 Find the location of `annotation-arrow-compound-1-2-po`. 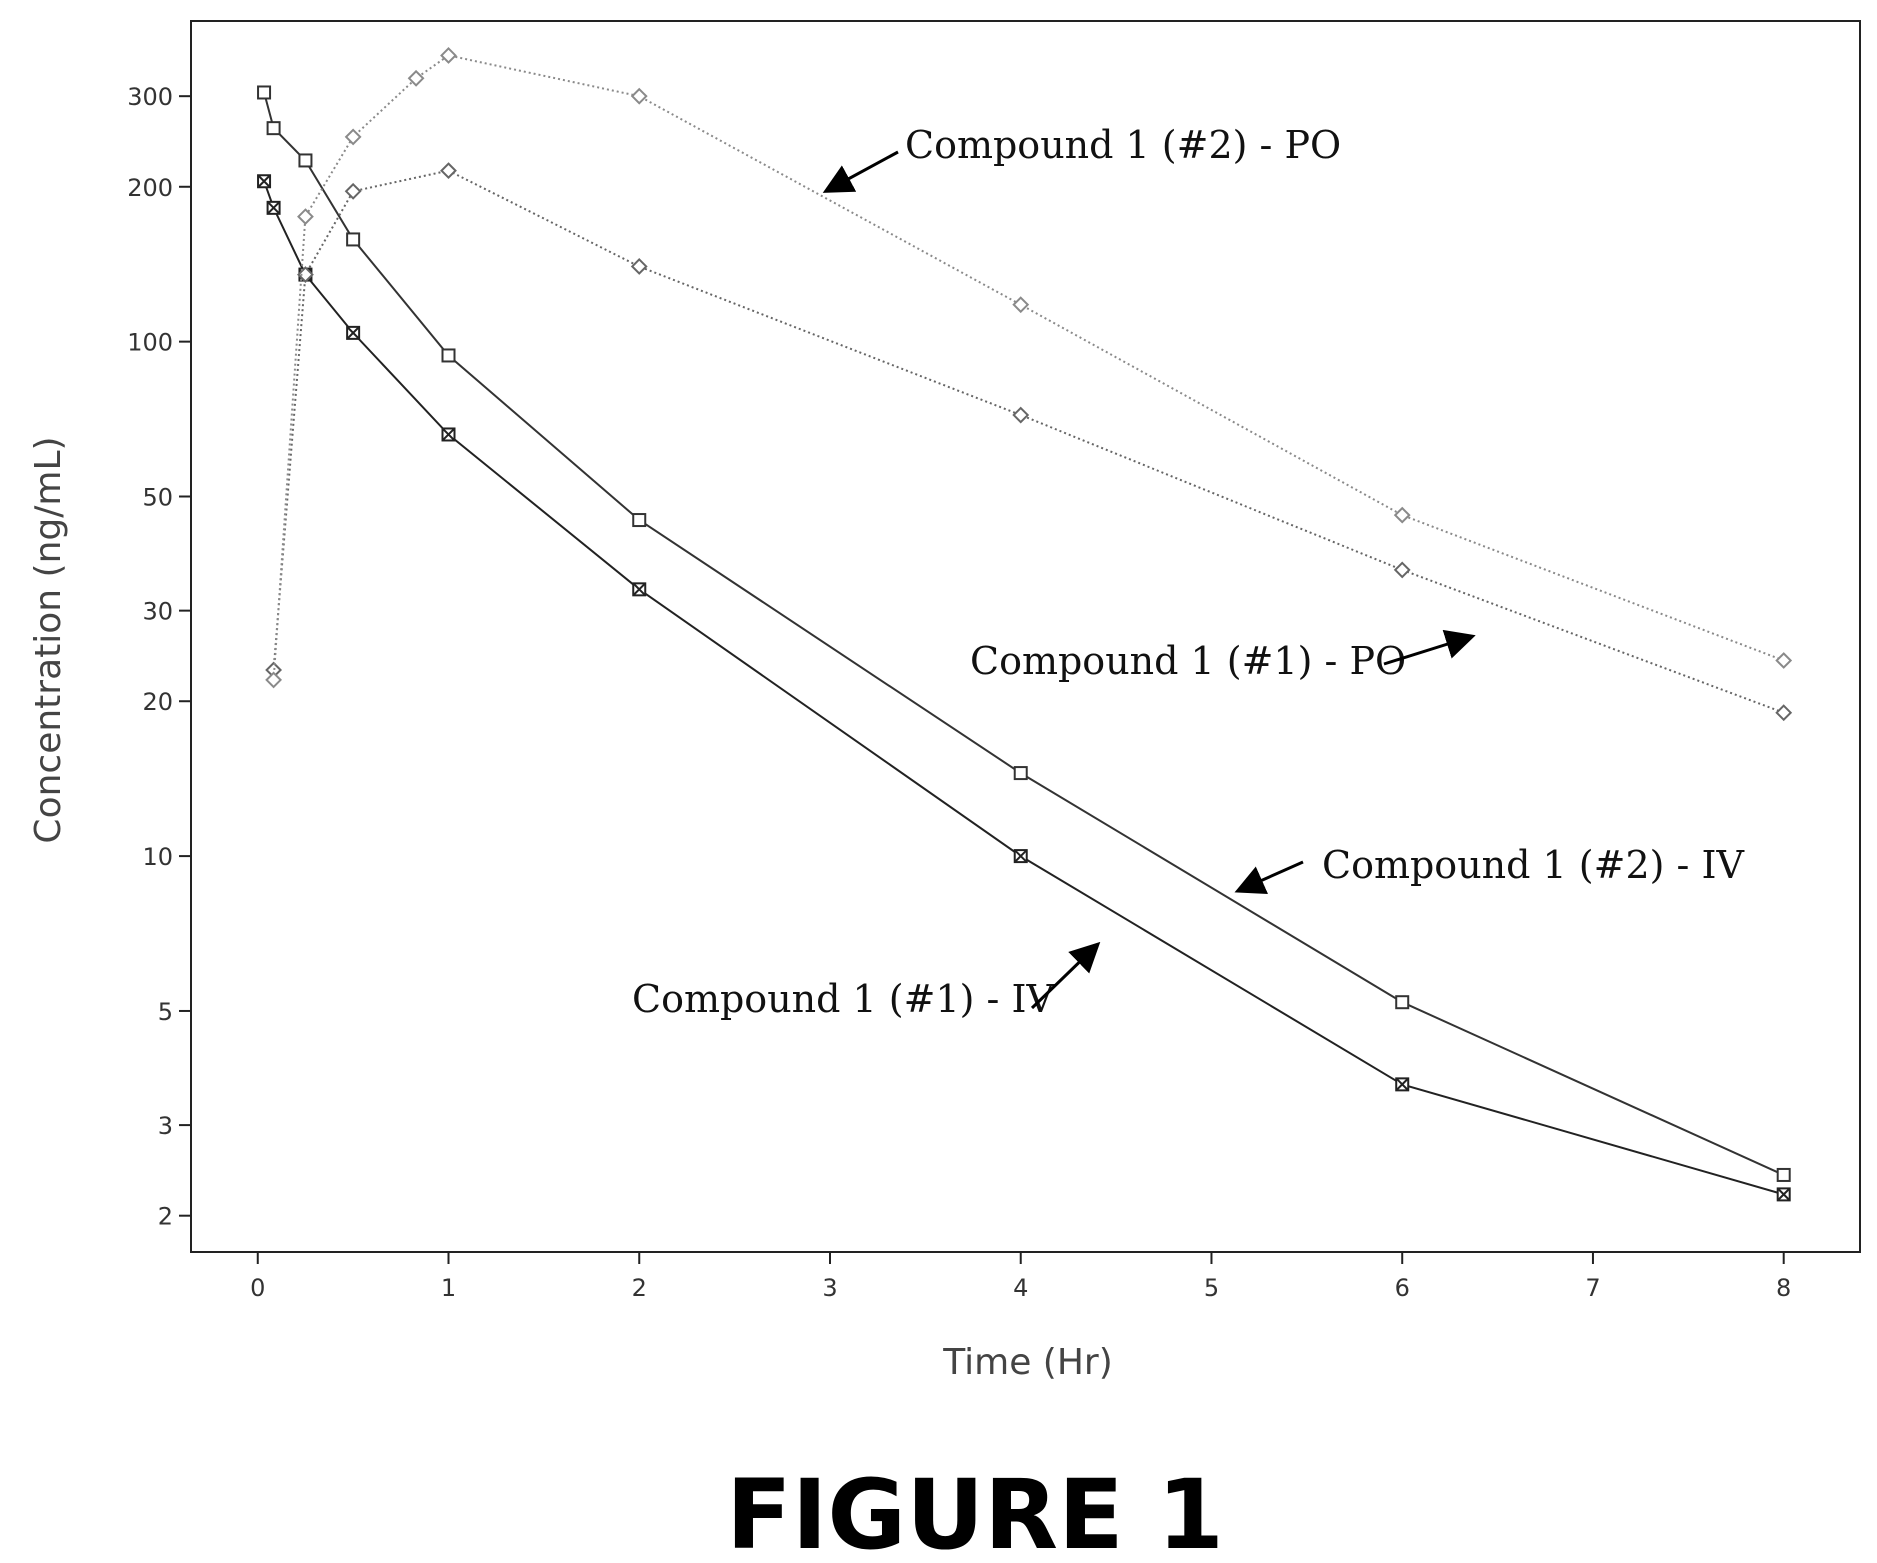

annotation-arrow-compound-1-2-po is located at coordinates (860, 171).